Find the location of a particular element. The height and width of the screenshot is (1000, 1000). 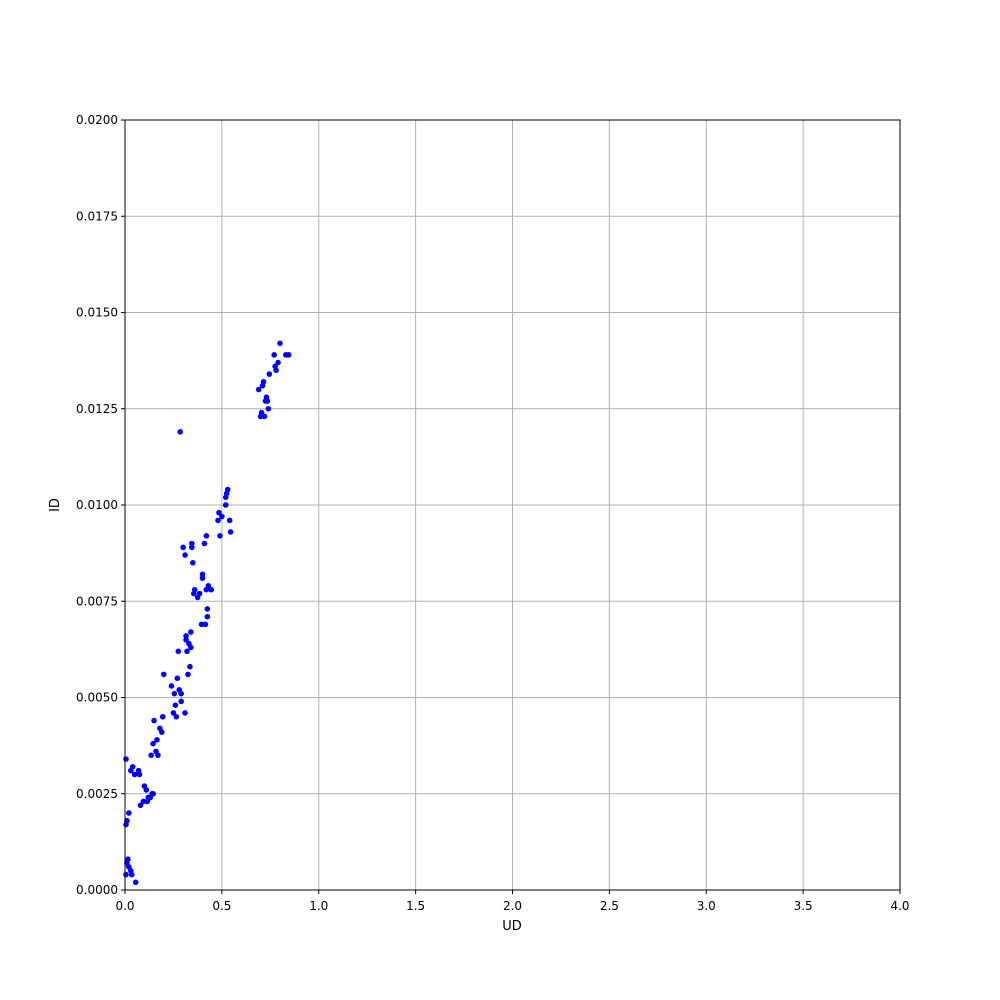

y-tick-label: 0.0125 is located at coordinates (97, 409).